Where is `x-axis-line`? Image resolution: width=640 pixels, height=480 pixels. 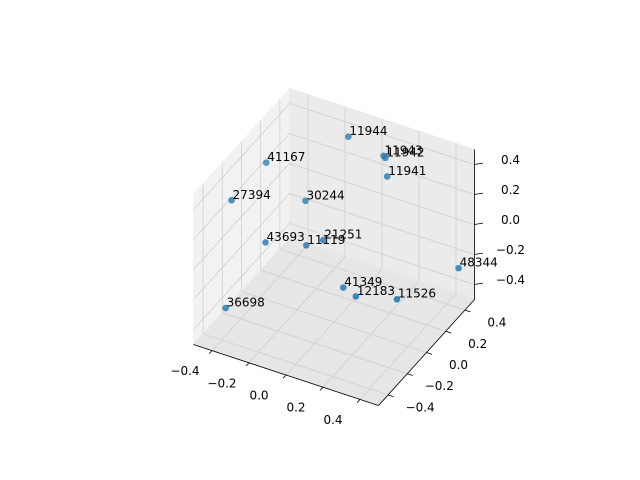
x-axis-line is located at coordinates (286, 375).